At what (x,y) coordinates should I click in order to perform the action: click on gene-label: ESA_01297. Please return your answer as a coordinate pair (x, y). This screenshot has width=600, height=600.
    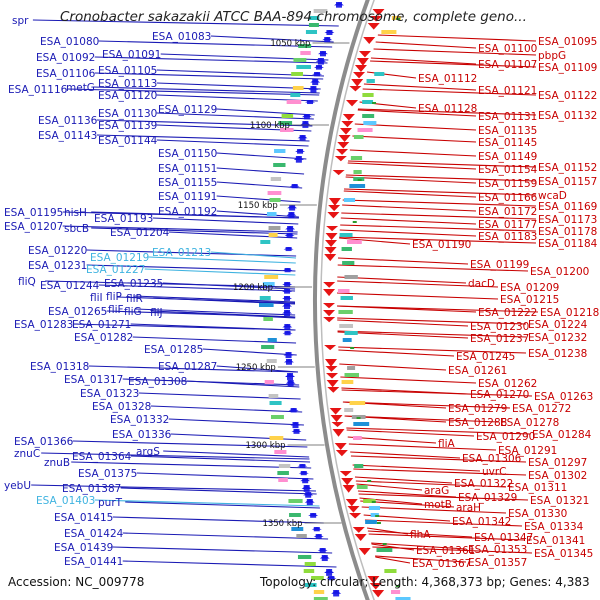
    Looking at the image, I should click on (557, 463).